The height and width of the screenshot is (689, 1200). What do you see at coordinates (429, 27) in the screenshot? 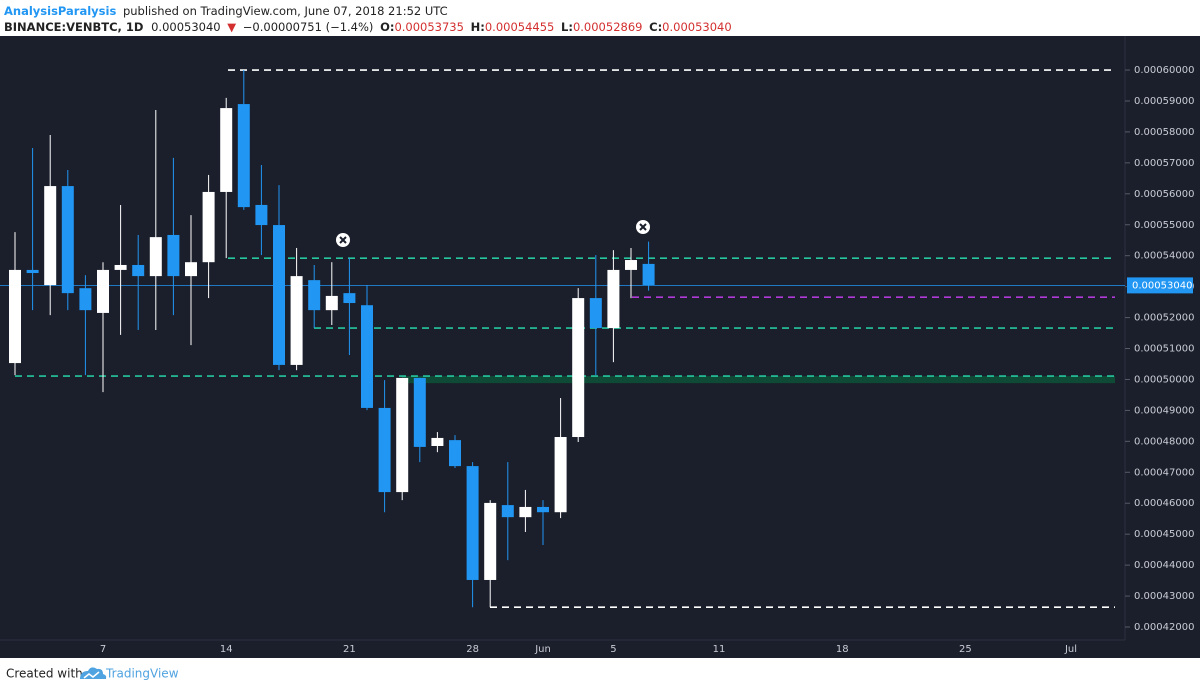
I see `o-value: 0.00053735` at bounding box center [429, 27].